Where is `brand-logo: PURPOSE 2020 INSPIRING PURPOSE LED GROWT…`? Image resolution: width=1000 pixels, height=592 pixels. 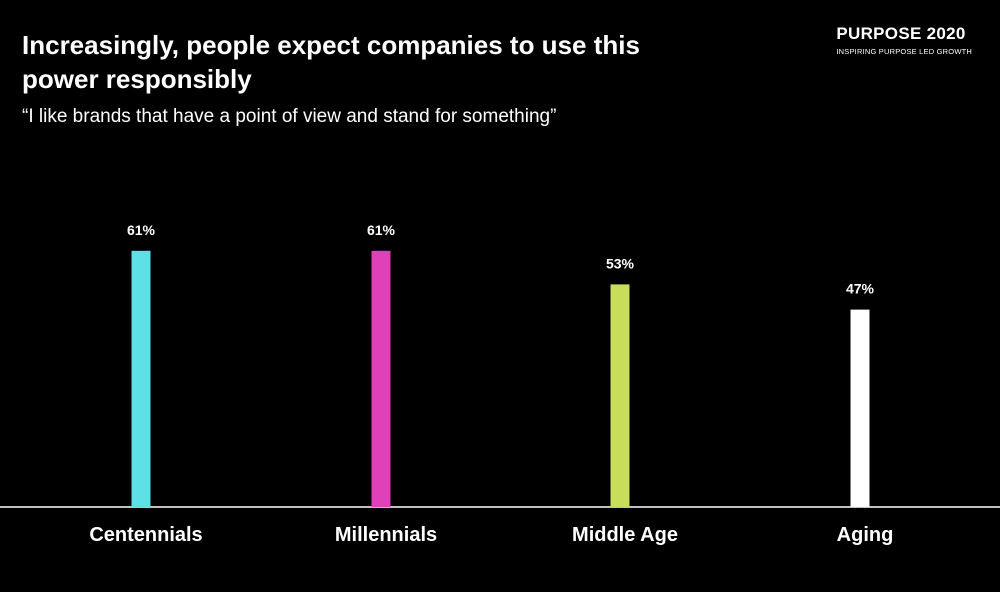
brand-logo: PURPOSE 2020 INSPIRING PURPOSE LED GROWT… is located at coordinates (904, 40).